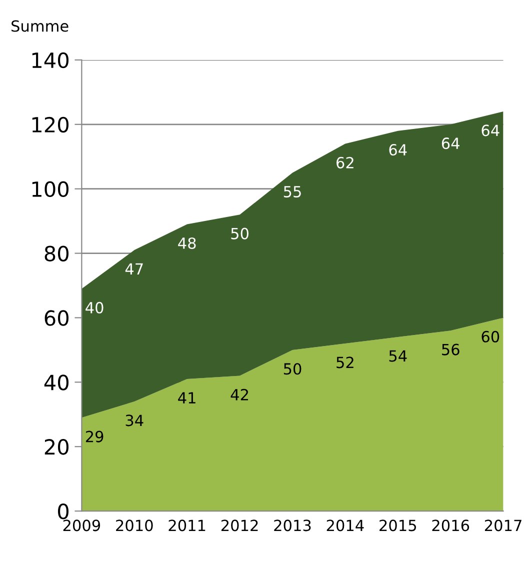 This screenshot has width=527, height=571. What do you see at coordinates (134, 526) in the screenshot?
I see `x-tick-label: 2010` at bounding box center [134, 526].